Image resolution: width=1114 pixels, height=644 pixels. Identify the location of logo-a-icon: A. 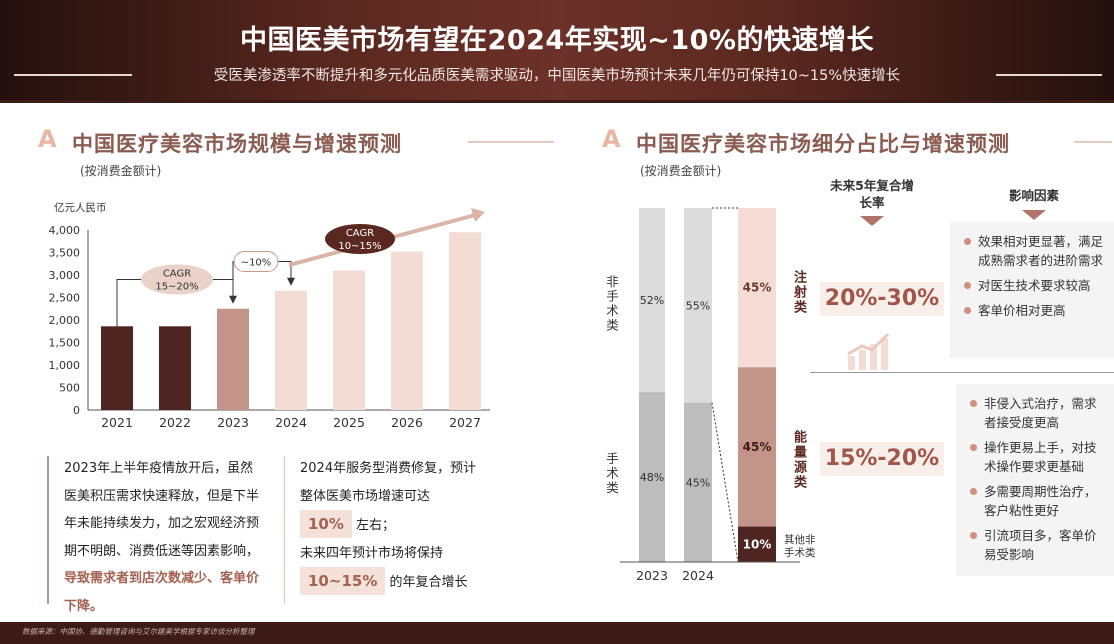
(47, 139).